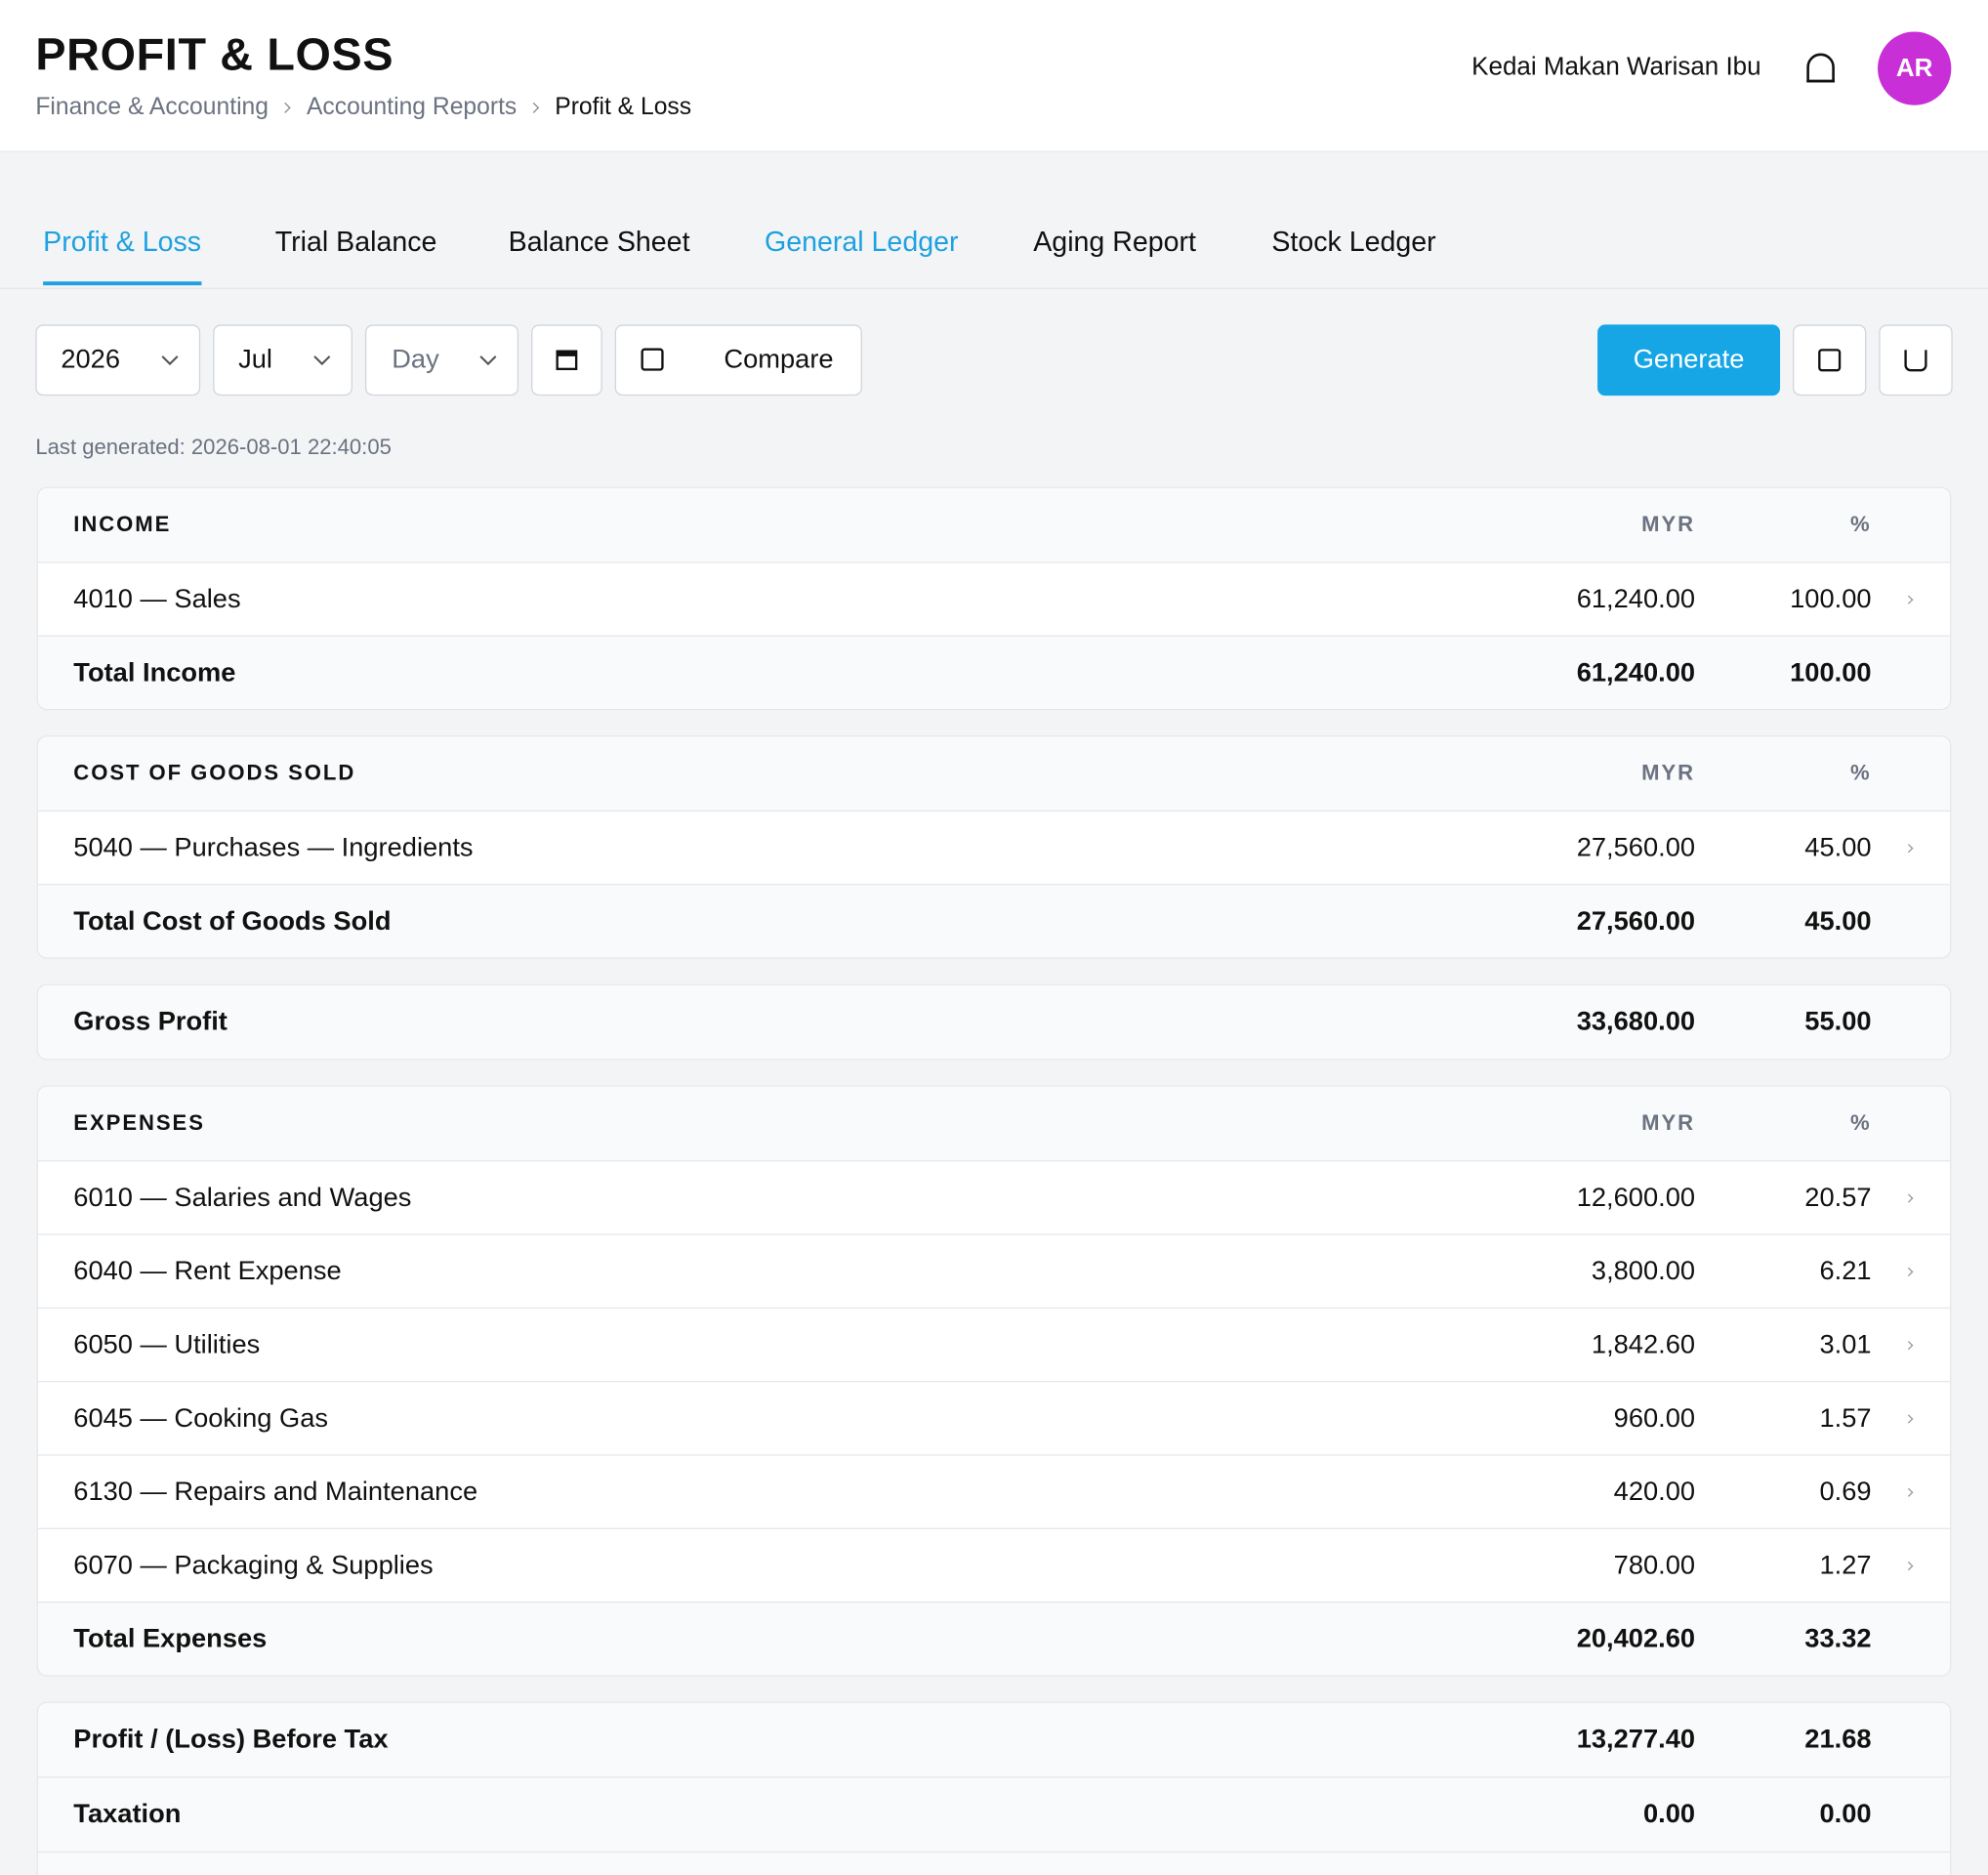 This screenshot has height=1875, width=1988. I want to click on row-label: 6010 — Salaries and Wages, so click(242, 1197).